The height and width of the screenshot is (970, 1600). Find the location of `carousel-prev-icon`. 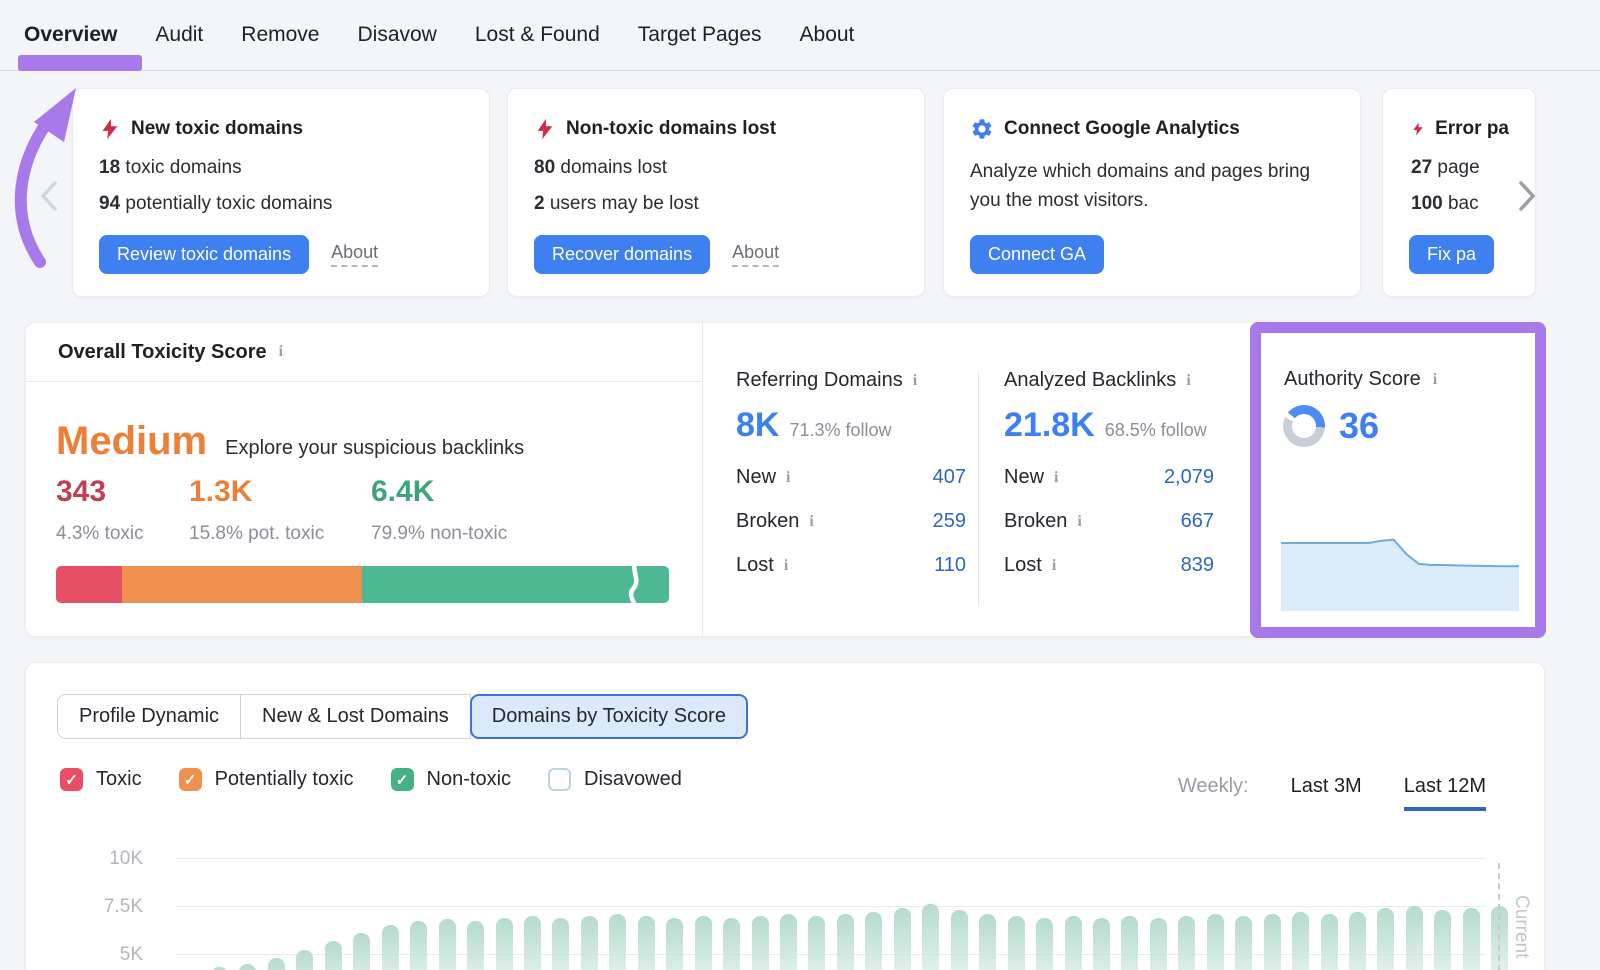

carousel-prev-icon is located at coordinates (49, 196).